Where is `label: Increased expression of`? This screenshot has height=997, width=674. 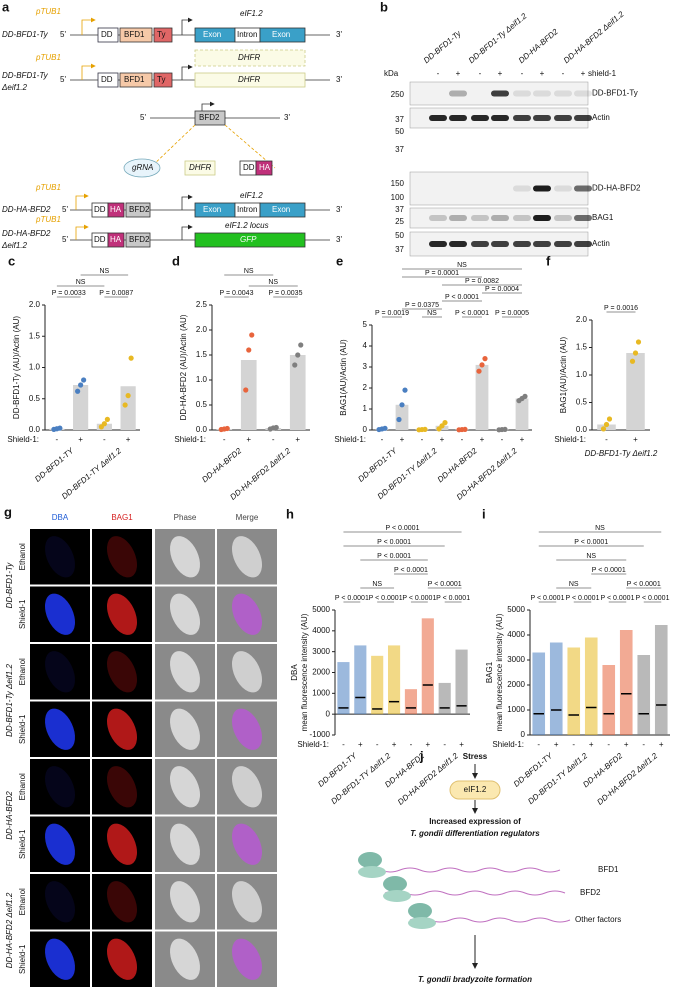
label: Increased expression of is located at coordinates (475, 821).